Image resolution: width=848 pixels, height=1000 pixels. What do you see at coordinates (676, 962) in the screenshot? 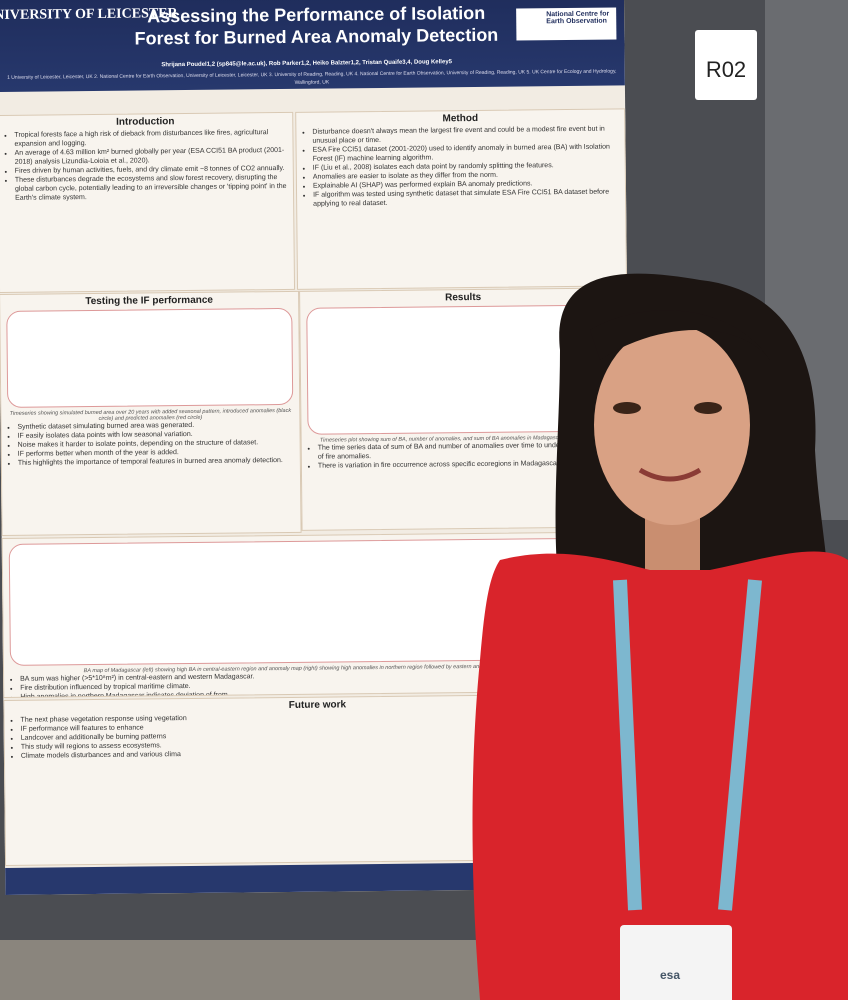
I see `badge` at bounding box center [676, 962].